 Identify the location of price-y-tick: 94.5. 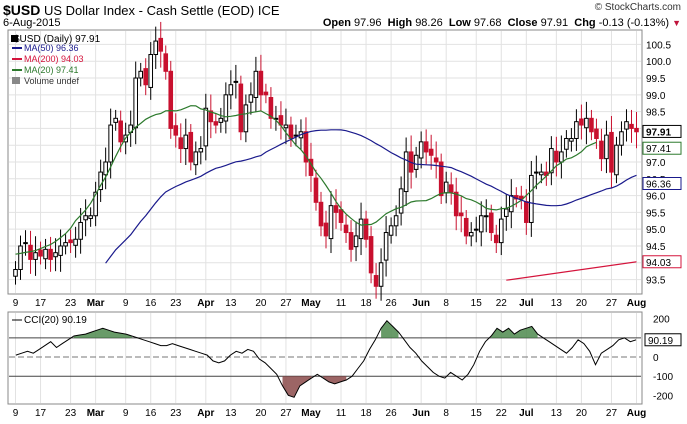
(656, 247).